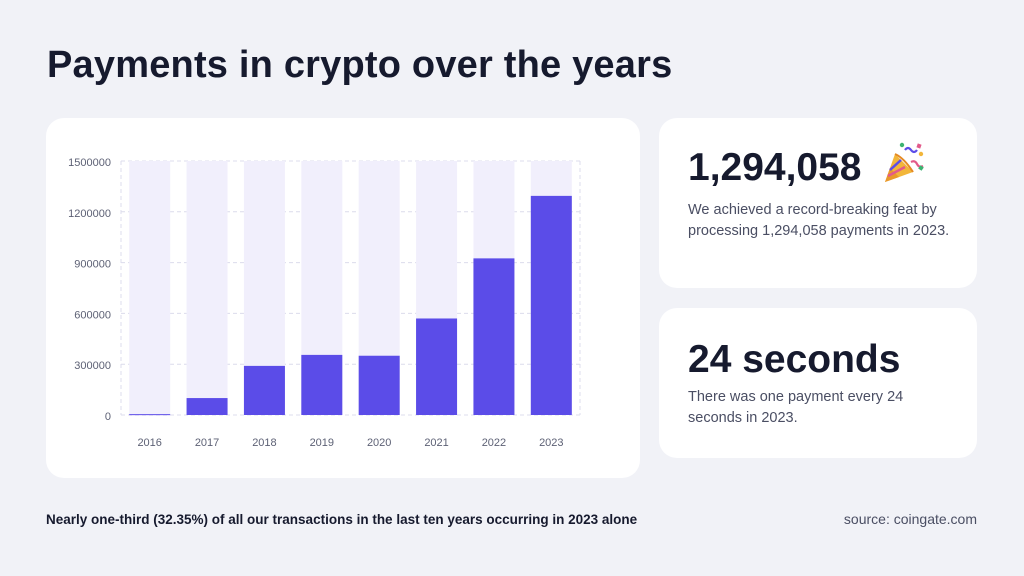 This screenshot has height=576, width=1024. What do you see at coordinates (322, 384) in the screenshot?
I see `bar-2019` at bounding box center [322, 384].